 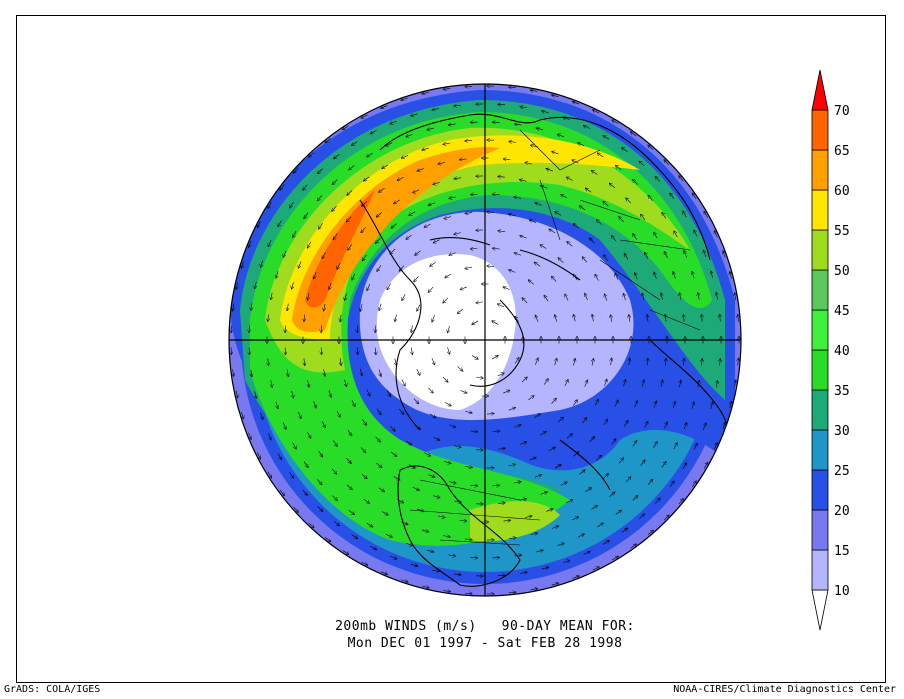 What do you see at coordinates (820, 290) in the screenshot?
I see `colorbar-swatch` at bounding box center [820, 290].